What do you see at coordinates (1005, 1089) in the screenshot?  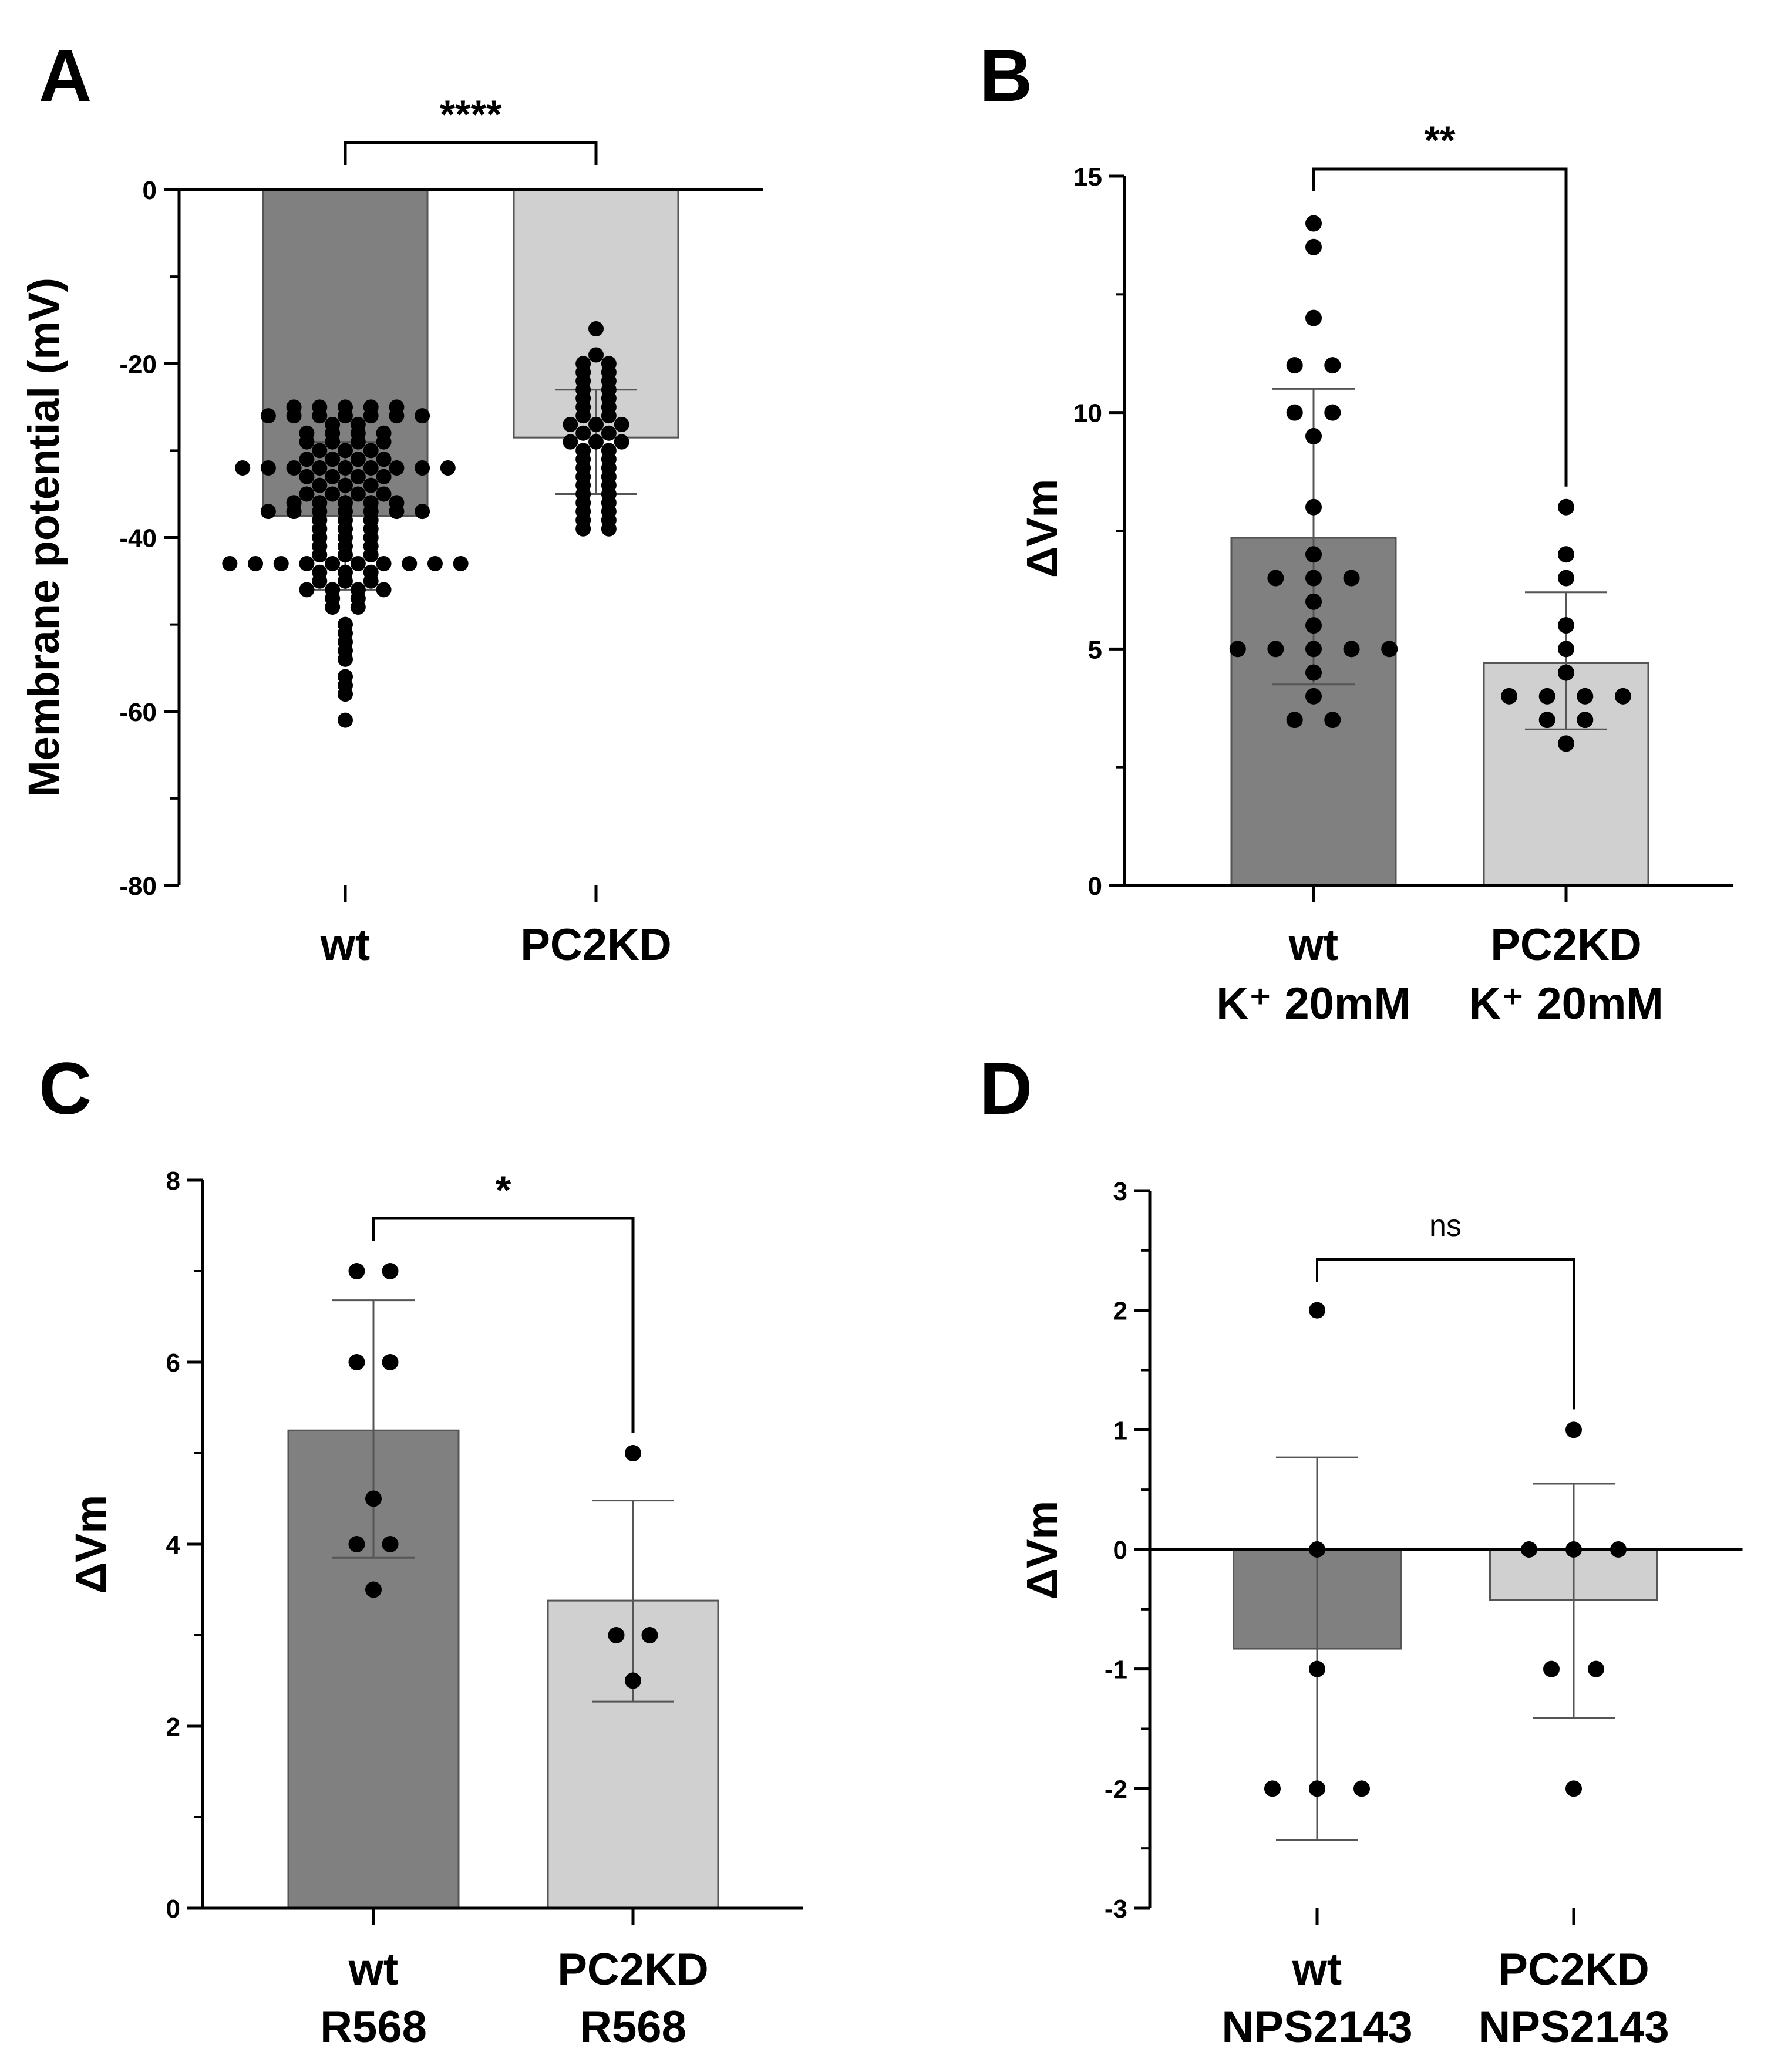 I see `panel-letter-d: D` at bounding box center [1005, 1089].